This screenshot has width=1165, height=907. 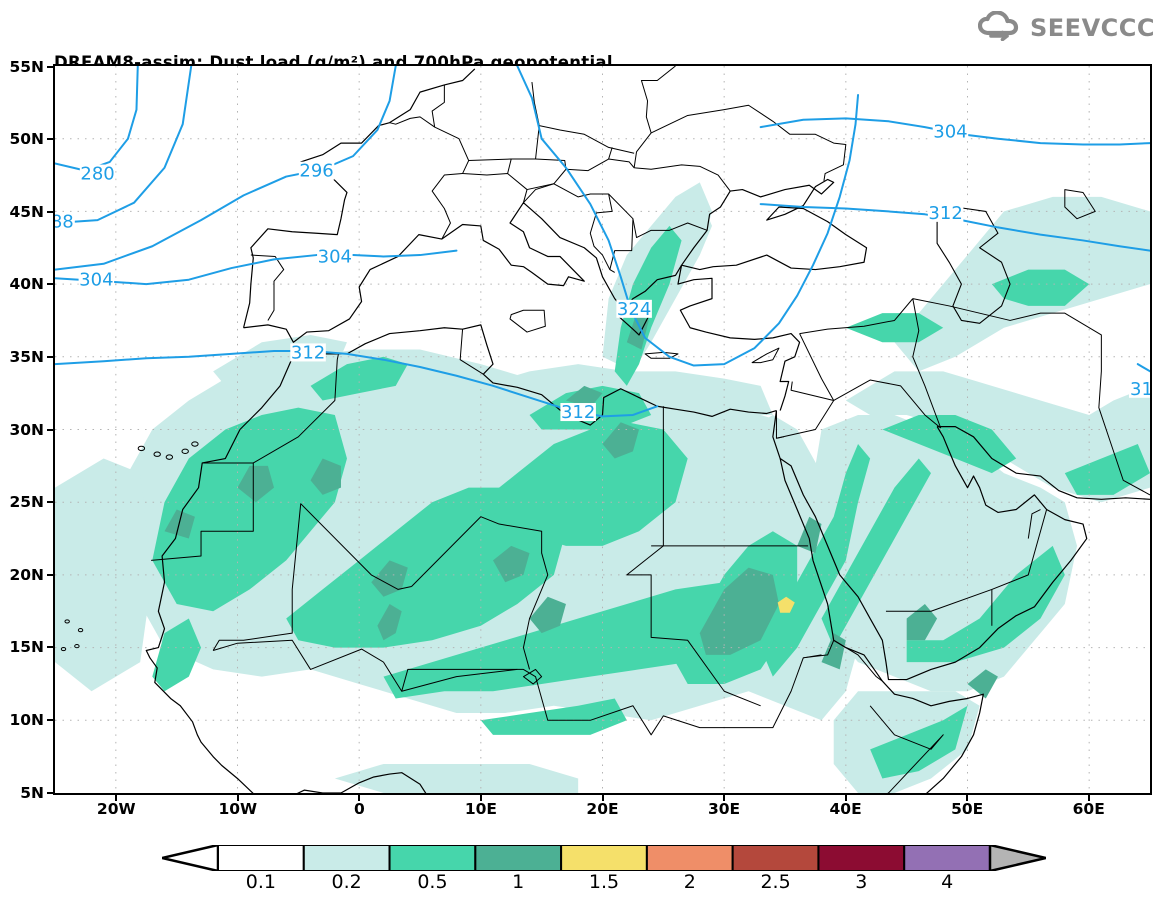 I want to click on colorbar-tick-4: 4, so click(x=947, y=882).